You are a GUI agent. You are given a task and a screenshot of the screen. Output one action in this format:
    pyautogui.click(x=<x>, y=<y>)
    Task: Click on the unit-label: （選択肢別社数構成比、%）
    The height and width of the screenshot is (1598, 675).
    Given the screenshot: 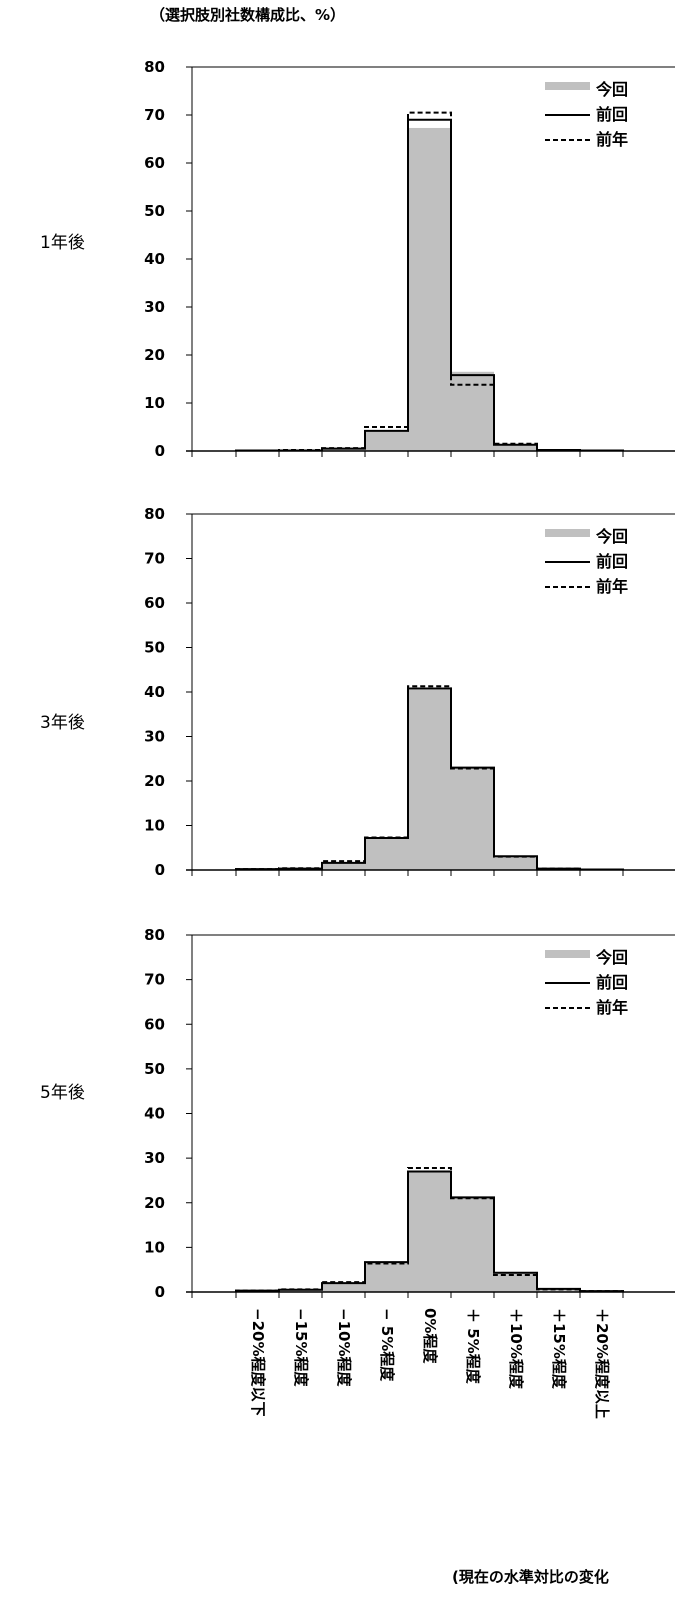 What is the action you would take?
    pyautogui.click(x=248, y=15)
    